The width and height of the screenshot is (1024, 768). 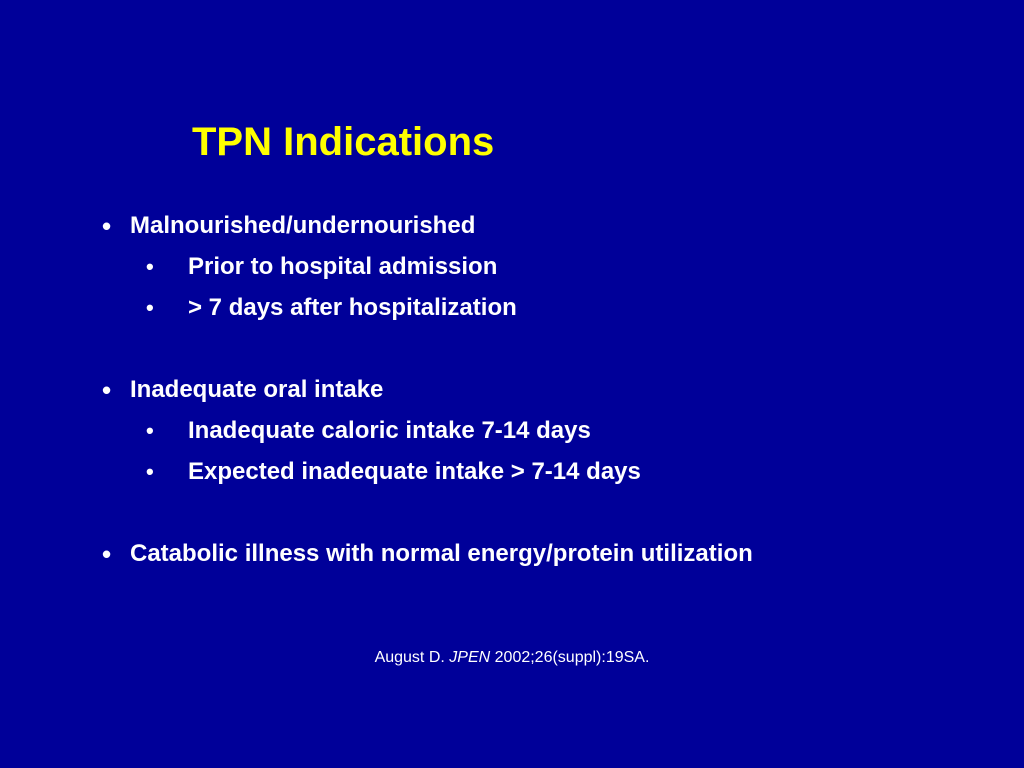 What do you see at coordinates (470, 657) in the screenshot?
I see `citation-journal: JPEN` at bounding box center [470, 657].